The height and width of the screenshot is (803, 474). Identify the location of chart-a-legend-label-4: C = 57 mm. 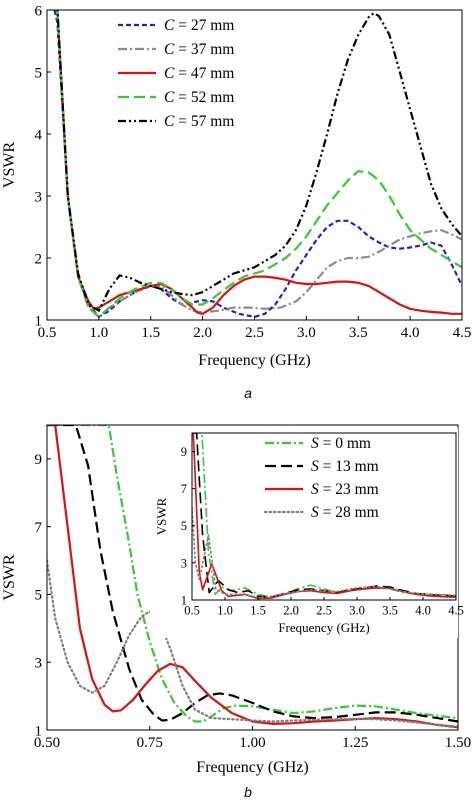
(199, 121).